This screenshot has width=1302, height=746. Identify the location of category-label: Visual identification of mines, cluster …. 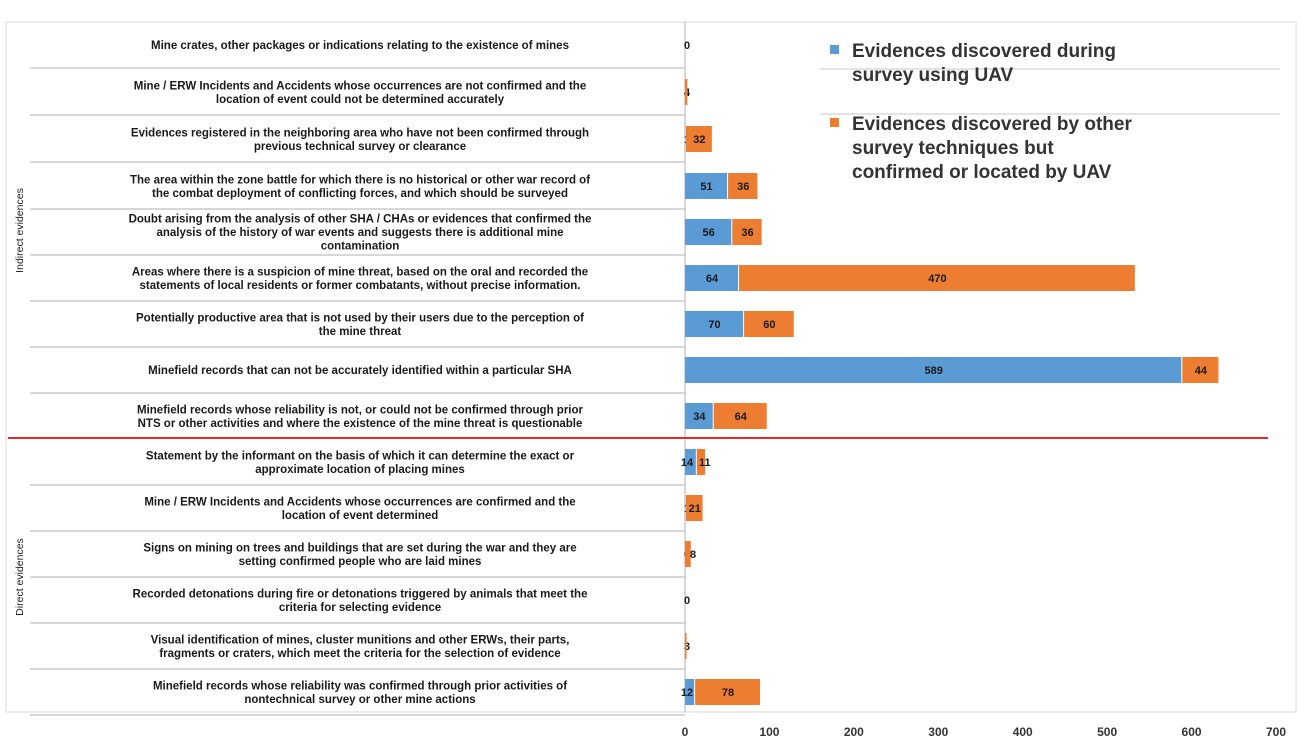
(360, 647).